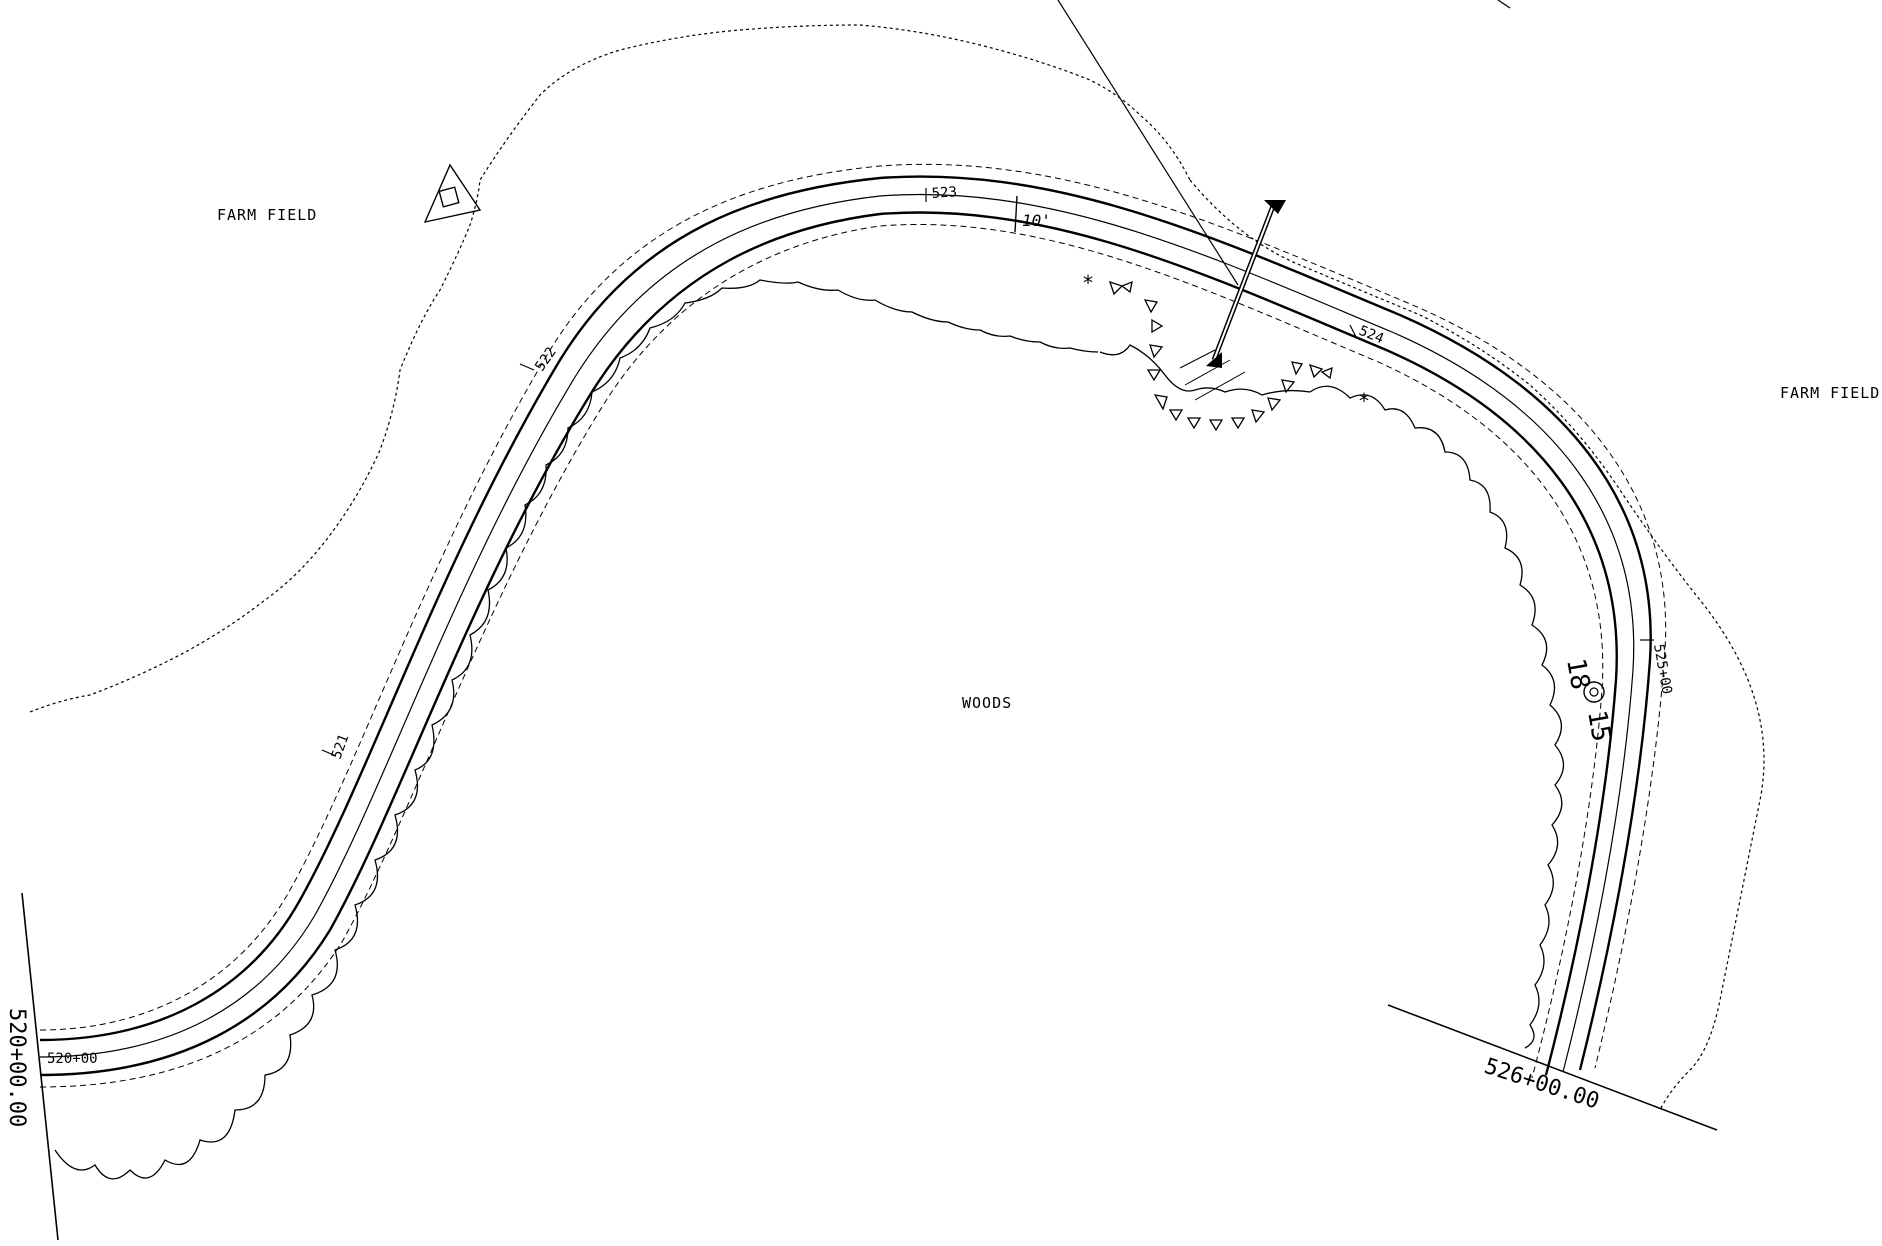 The width and height of the screenshot is (1882, 1246). I want to click on dimension-label: 10', so click(1036, 220).